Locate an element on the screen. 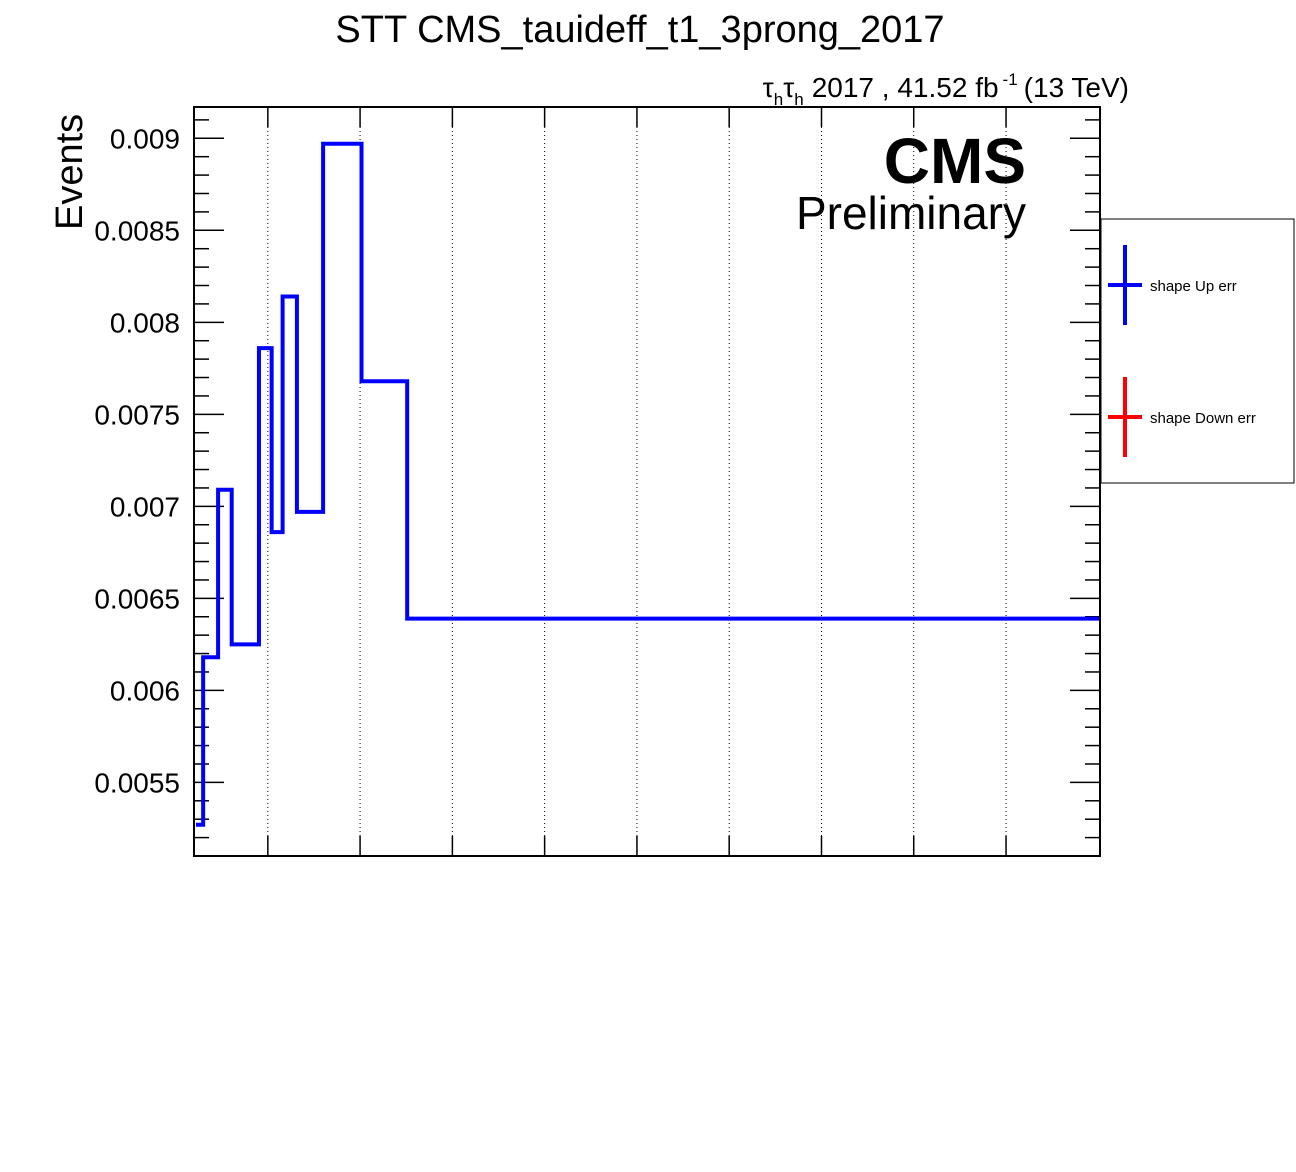 The image size is (1296, 1172). preliminary-label: Preliminary is located at coordinates (911, 213).